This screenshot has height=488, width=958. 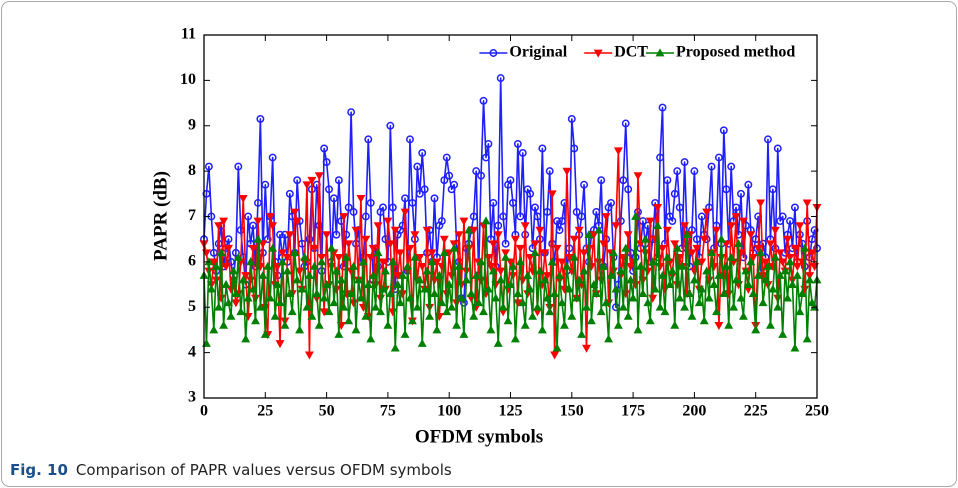 What do you see at coordinates (160, 216) in the screenshot?
I see `y-axis-label: PAPR (dB)` at bounding box center [160, 216].